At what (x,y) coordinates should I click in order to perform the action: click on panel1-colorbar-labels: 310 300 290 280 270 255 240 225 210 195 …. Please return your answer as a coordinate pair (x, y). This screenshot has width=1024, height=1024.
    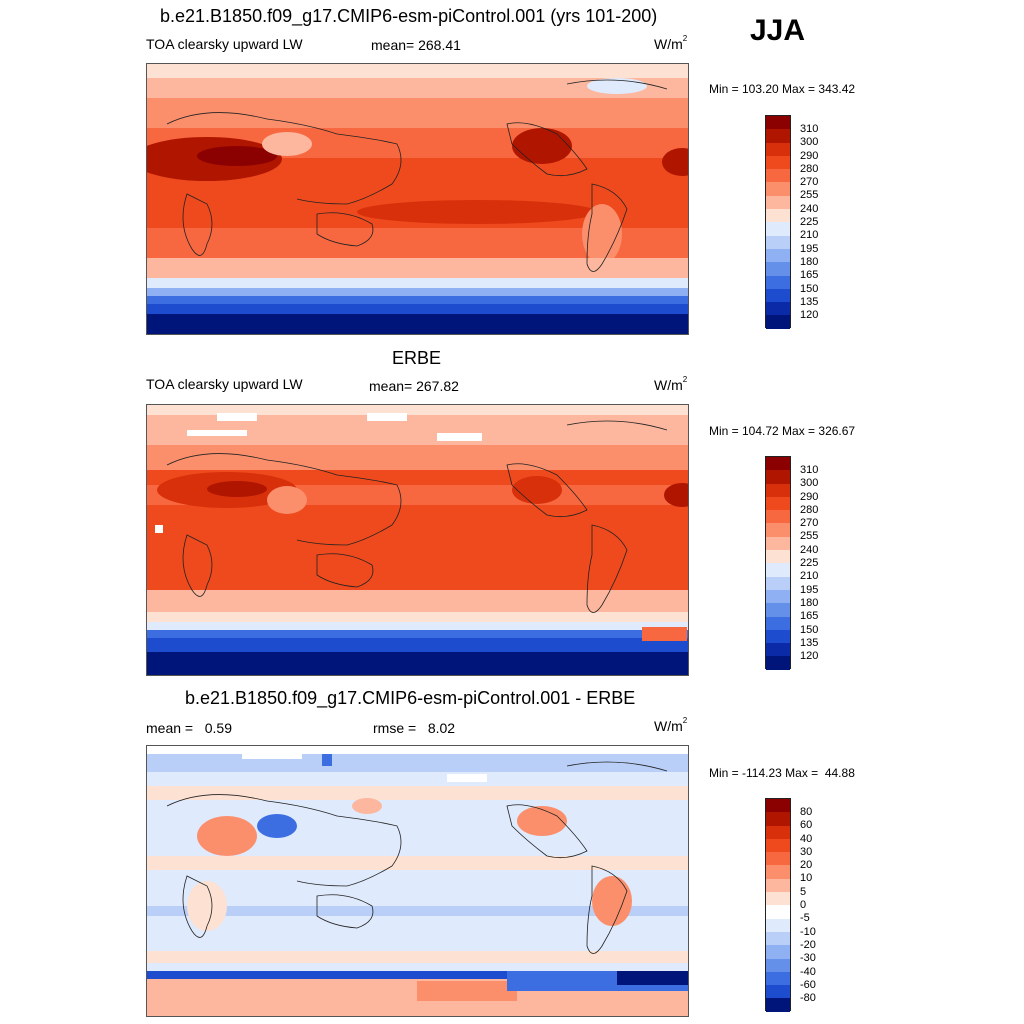
    Looking at the image, I should click on (809, 222).